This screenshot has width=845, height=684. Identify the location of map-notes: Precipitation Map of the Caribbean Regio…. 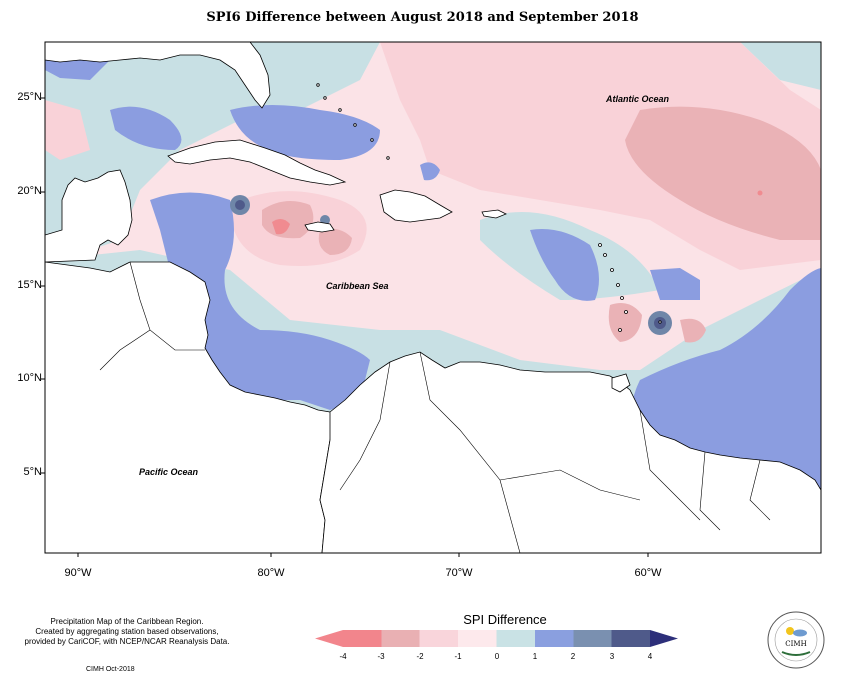
(127, 632).